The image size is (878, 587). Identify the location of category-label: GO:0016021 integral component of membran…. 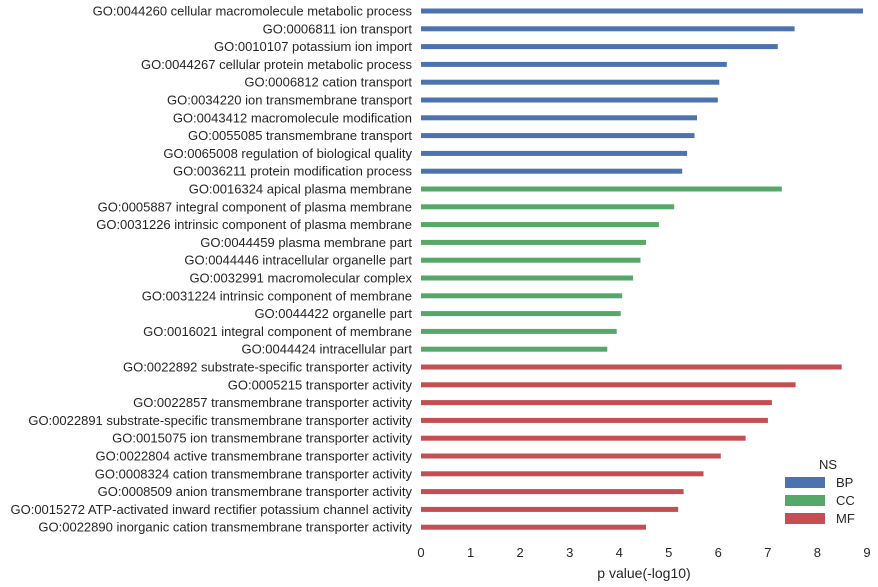
(277, 331).